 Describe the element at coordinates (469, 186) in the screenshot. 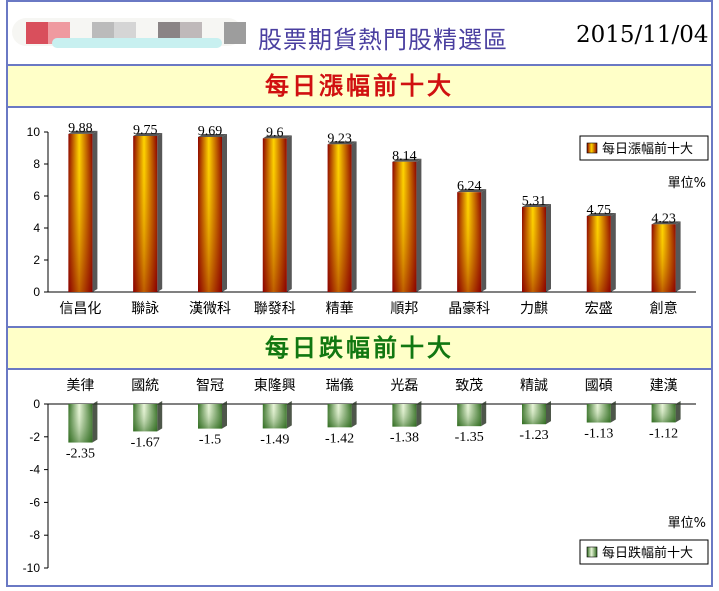

I see `bar-value-label: 6.24` at that location.